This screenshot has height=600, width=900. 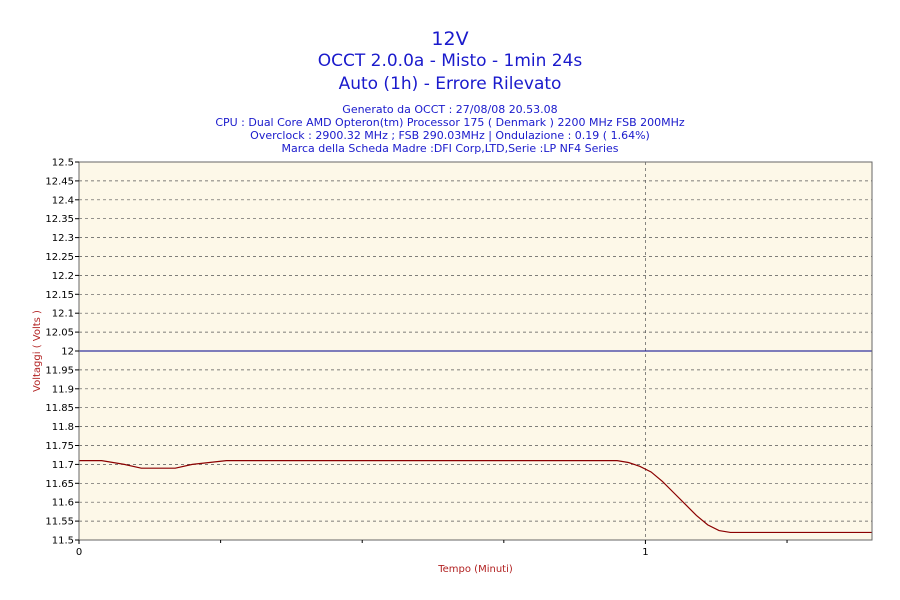 I want to click on y-tick-label: 12.1, so click(x=63, y=314).